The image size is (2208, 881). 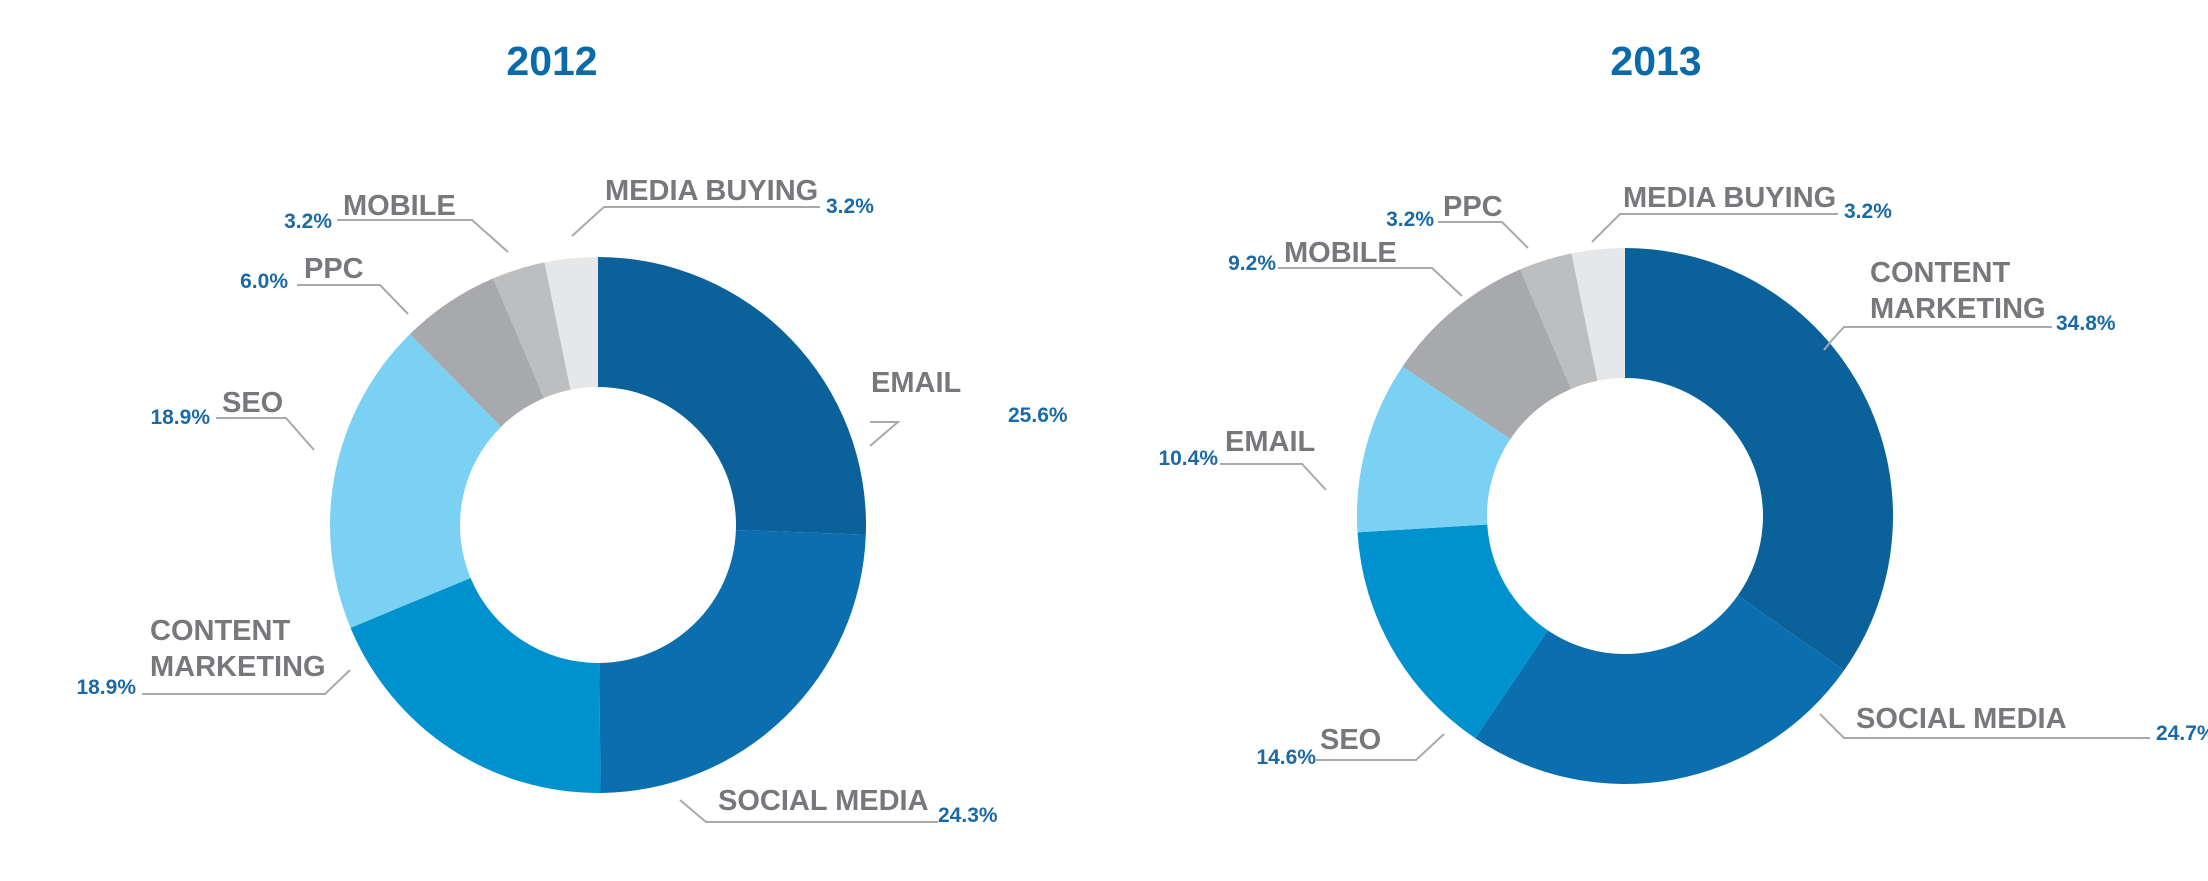 What do you see at coordinates (916, 383) in the screenshot?
I see `category-label-email-2012: EMAIL` at bounding box center [916, 383].